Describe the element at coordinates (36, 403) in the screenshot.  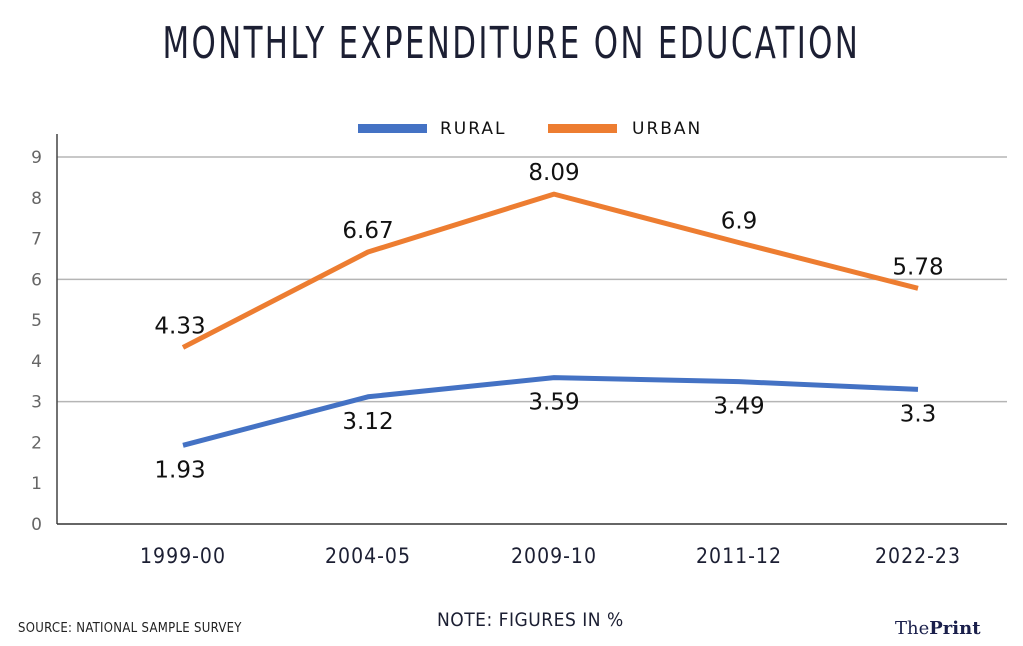
I see `y-tick-label: 3` at that location.